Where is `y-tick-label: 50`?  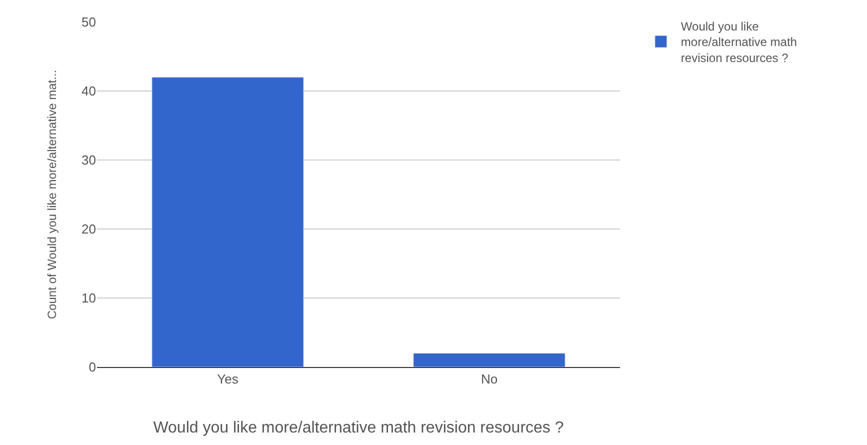 y-tick-label: 50 is located at coordinates (89, 22).